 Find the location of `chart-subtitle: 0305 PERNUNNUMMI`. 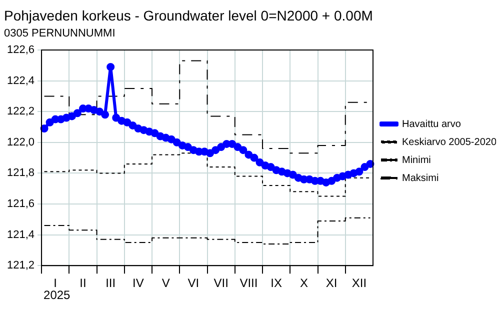

chart-subtitle: 0305 PERNUNNUMMI is located at coordinates (60, 33).